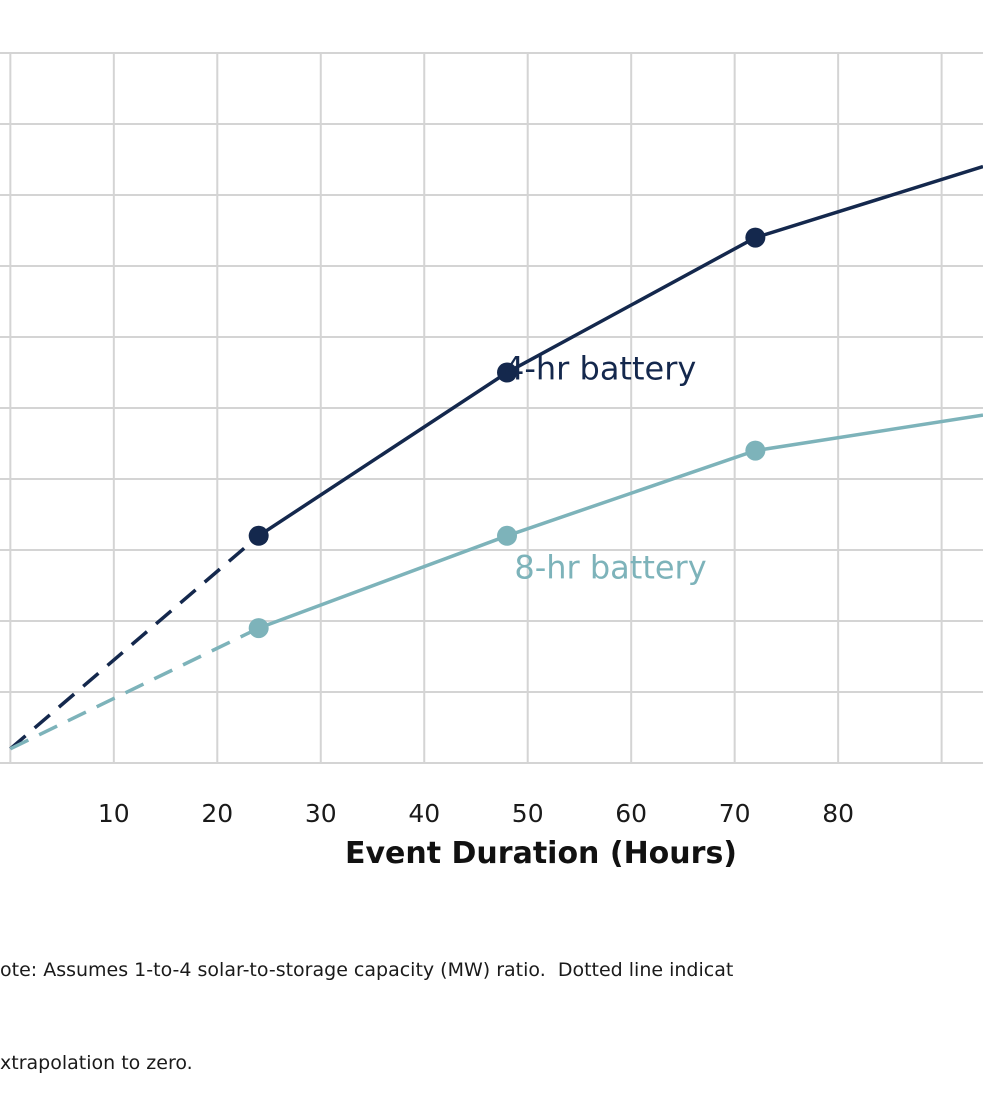 Image resolution: width=983 pixels, height=1110 pixels. Describe the element at coordinates (217, 813) in the screenshot. I see `x-tick-label: 20` at that location.